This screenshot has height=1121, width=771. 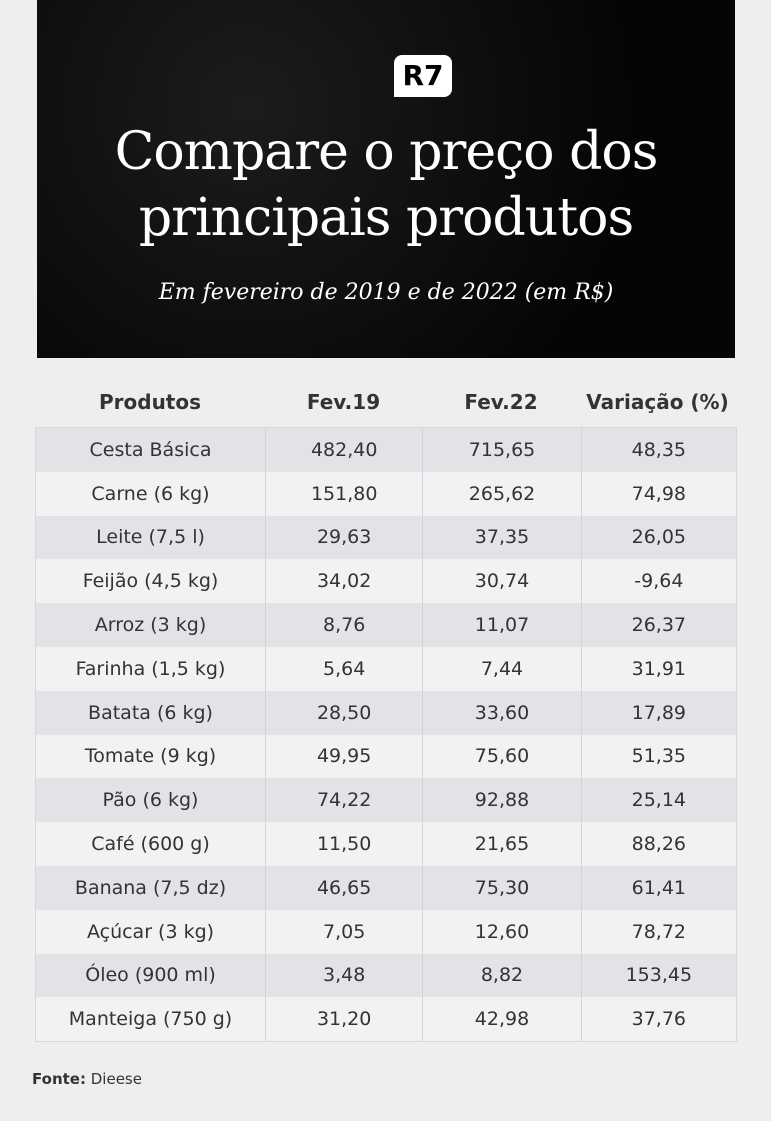 I want to click on source: Fonte: Dieese, so click(x=87, y=1079).